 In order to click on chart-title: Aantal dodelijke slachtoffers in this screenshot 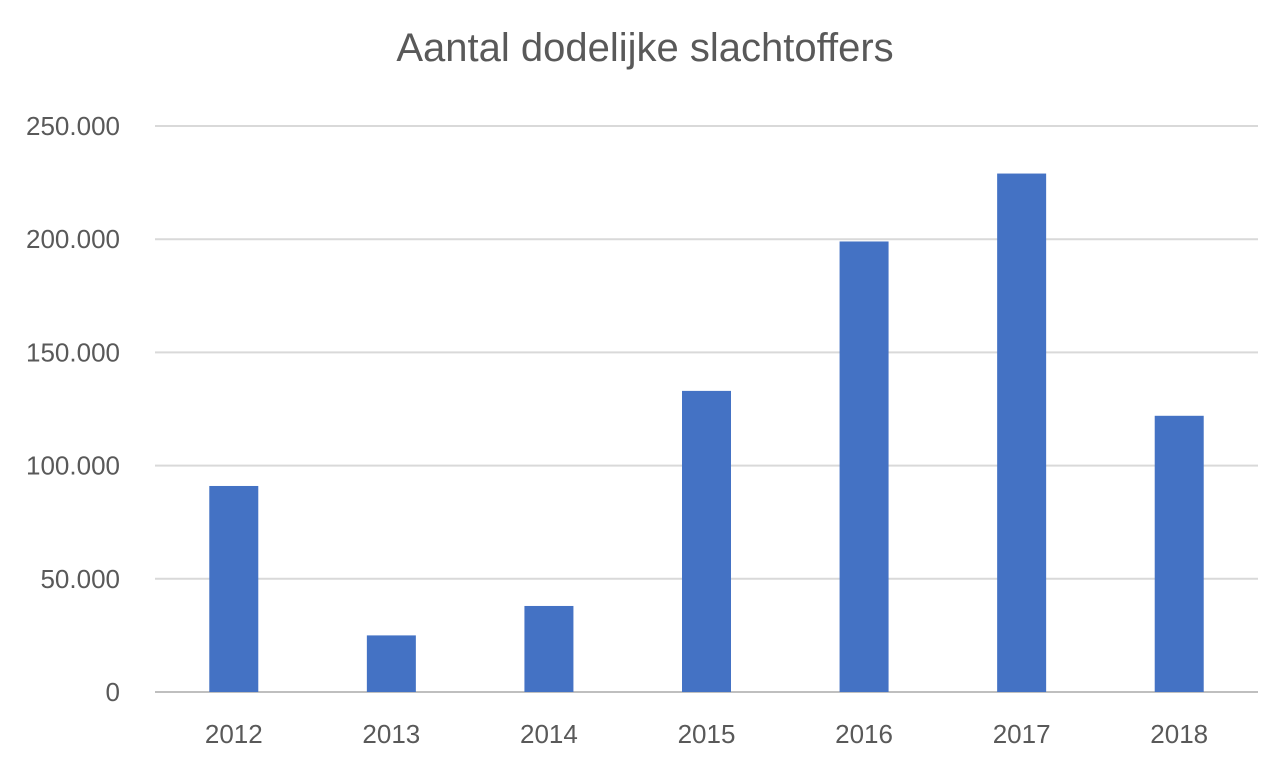, I will do `click(645, 48)`.